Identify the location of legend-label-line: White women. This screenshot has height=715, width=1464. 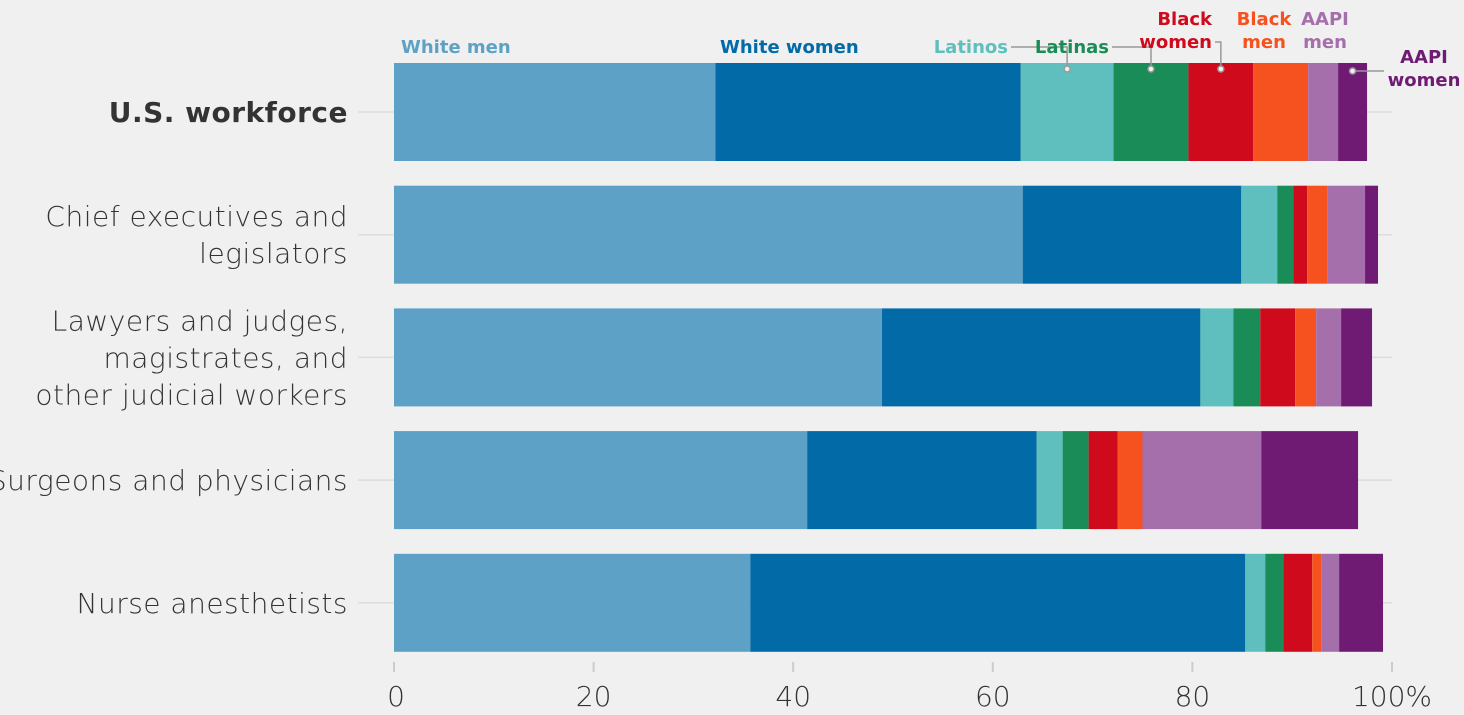
(789, 47).